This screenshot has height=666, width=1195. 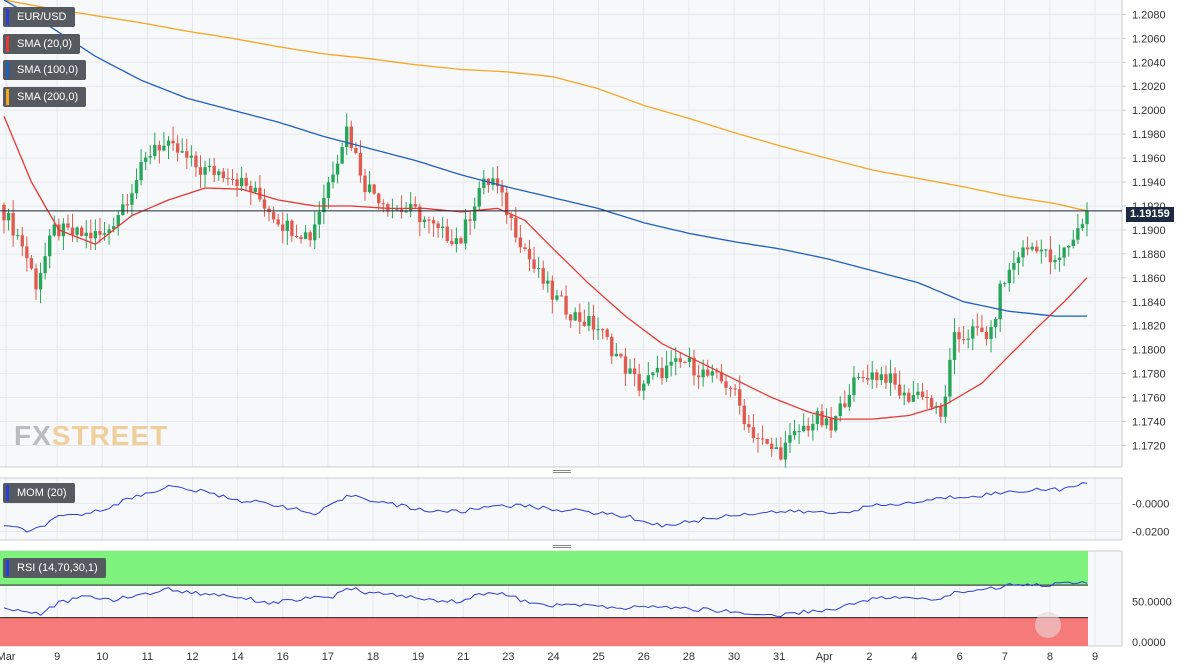 I want to click on date-tick-label: 25, so click(x=599, y=657).